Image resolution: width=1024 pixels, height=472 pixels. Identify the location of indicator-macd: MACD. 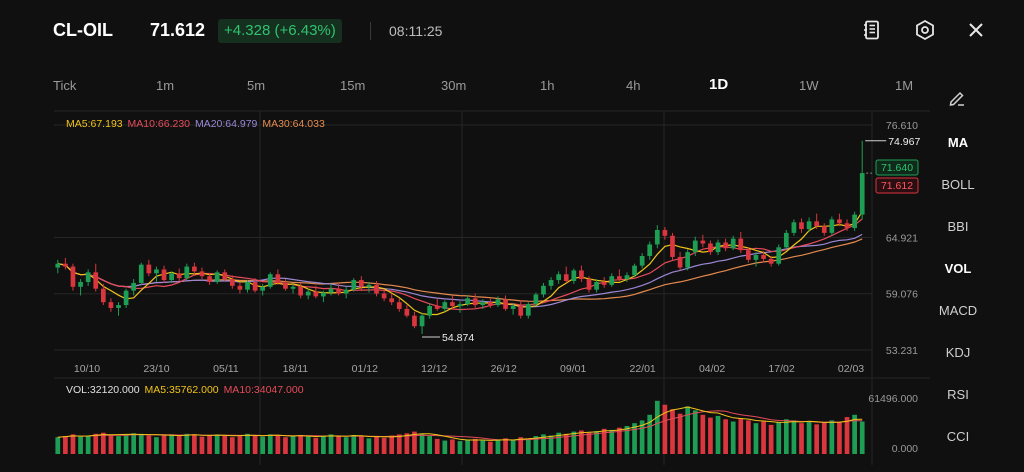
(958, 310).